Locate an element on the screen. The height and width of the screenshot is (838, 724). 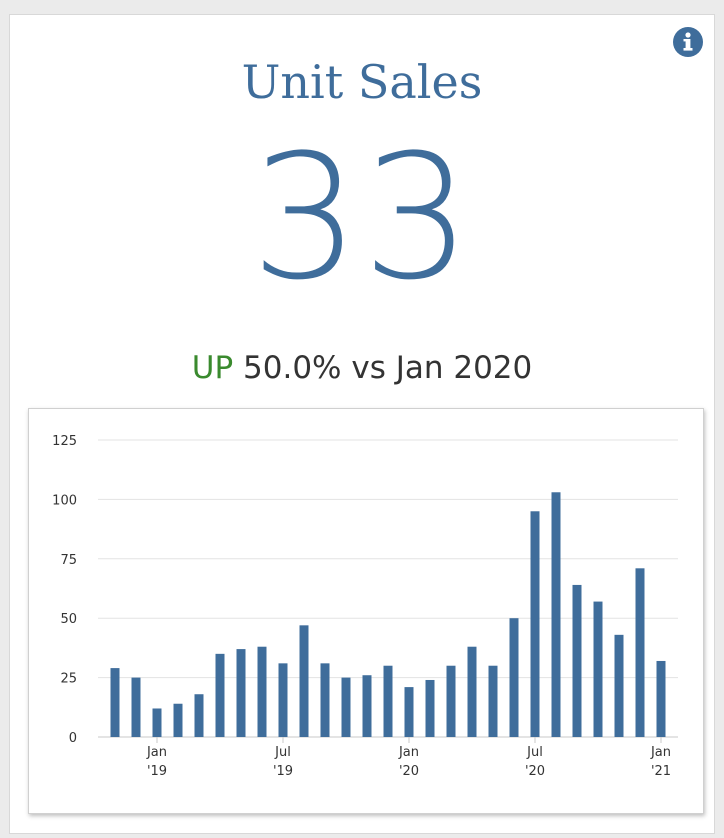
y-tick-label: 125 is located at coordinates (64, 441).